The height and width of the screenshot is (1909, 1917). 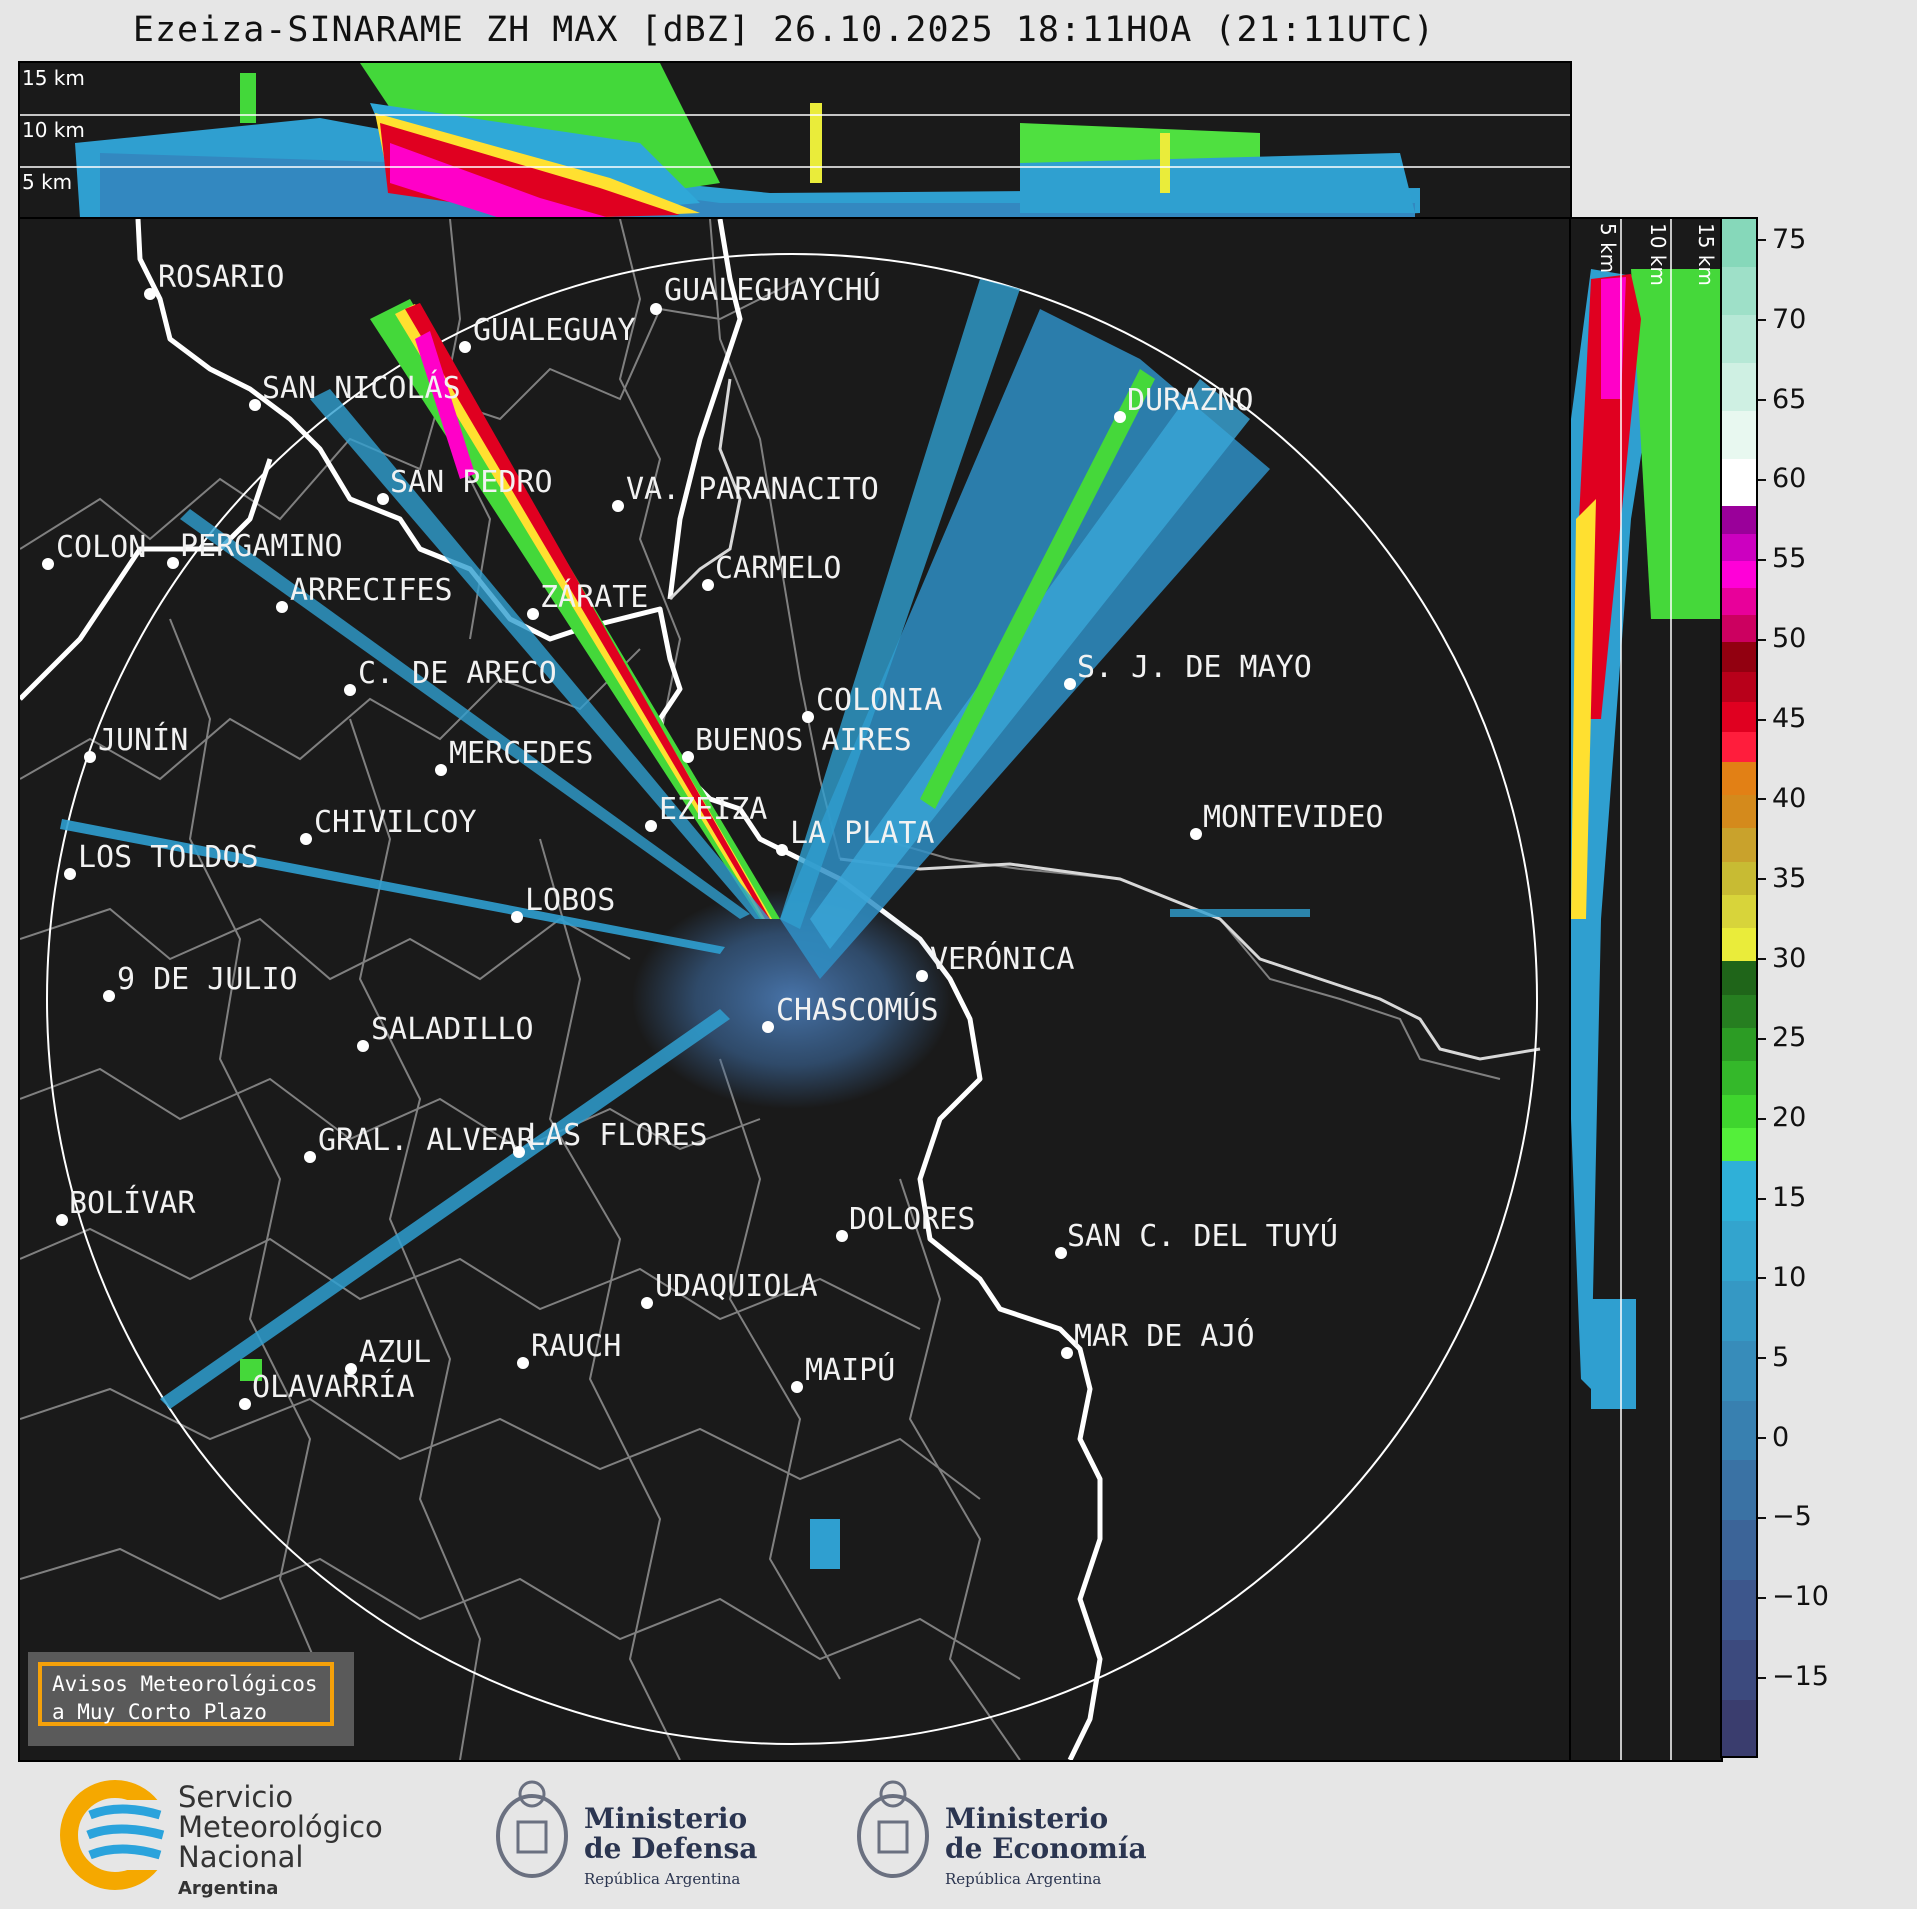 What do you see at coordinates (1293, 817) in the screenshot?
I see `city-label: MONTEVIDEO` at bounding box center [1293, 817].